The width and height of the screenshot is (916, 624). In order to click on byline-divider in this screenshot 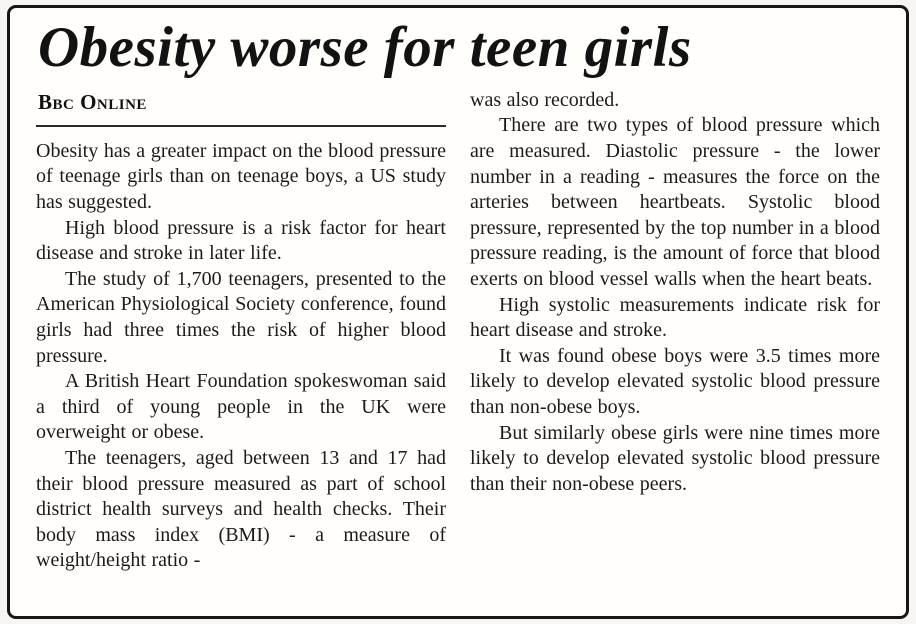, I will do `click(241, 125)`.